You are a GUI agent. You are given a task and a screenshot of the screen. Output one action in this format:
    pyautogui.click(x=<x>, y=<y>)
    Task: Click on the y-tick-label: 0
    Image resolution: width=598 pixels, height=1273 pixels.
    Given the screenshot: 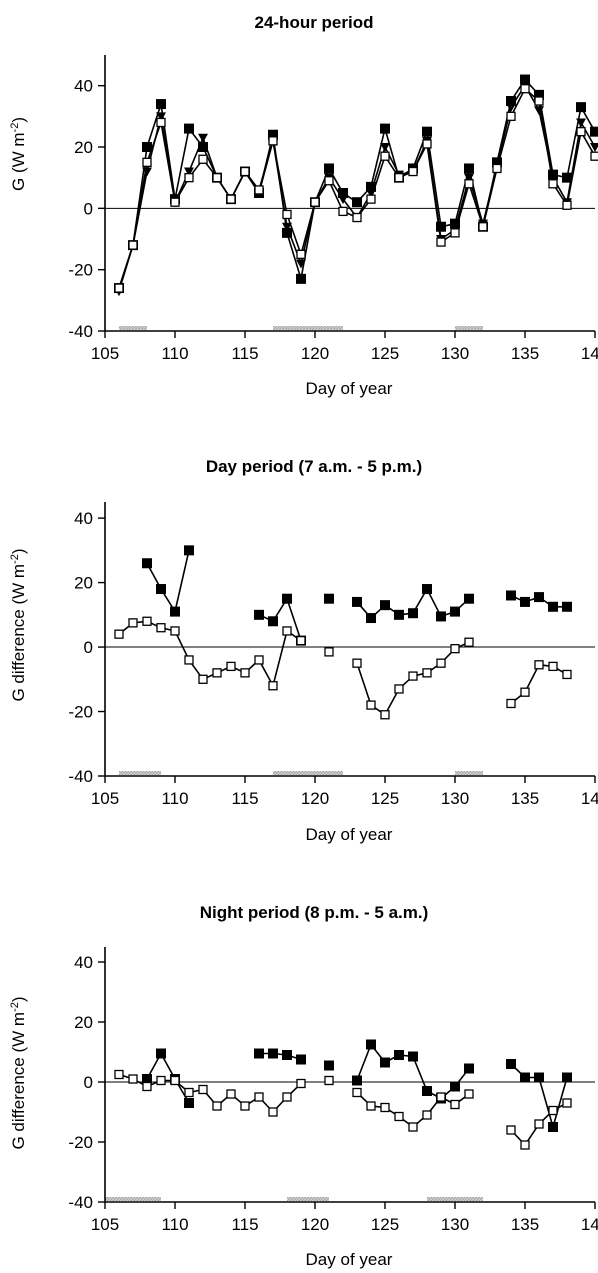 What is the action you would take?
    pyautogui.click(x=88, y=208)
    